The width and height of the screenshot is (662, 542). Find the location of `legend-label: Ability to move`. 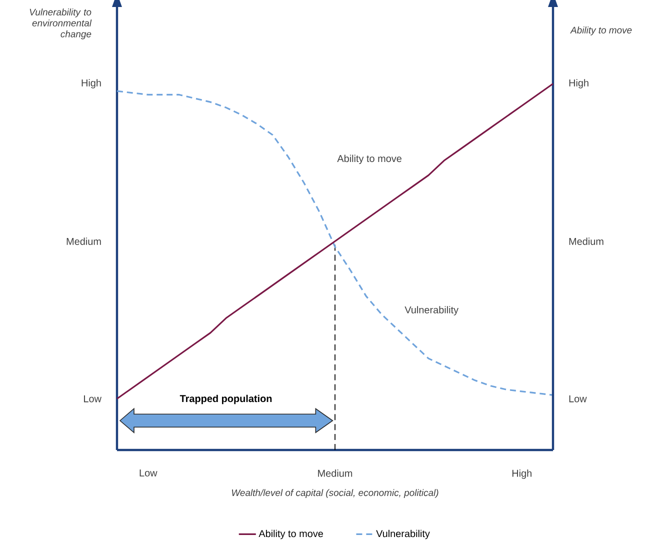

legend-label: Ability to move is located at coordinates (290, 535).